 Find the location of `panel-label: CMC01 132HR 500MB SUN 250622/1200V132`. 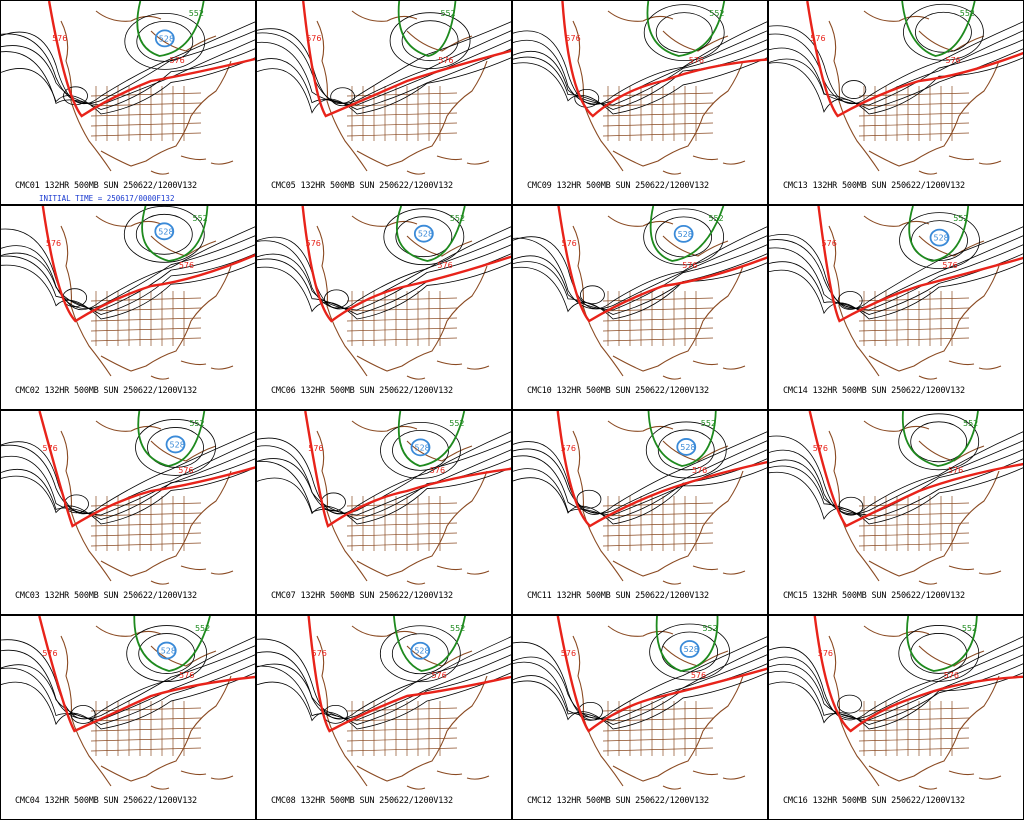

panel-label: CMC01 132HR 500MB SUN 250622/1200V132 is located at coordinates (106, 186).